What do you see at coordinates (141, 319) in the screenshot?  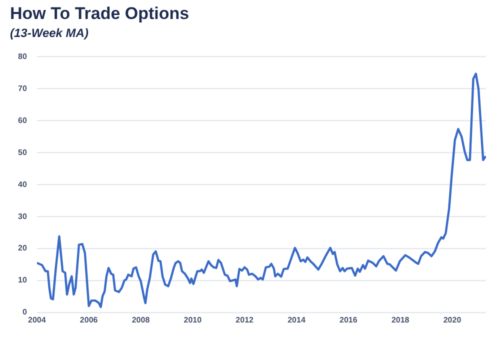 I see `x-tick-label: 2008` at bounding box center [141, 319].